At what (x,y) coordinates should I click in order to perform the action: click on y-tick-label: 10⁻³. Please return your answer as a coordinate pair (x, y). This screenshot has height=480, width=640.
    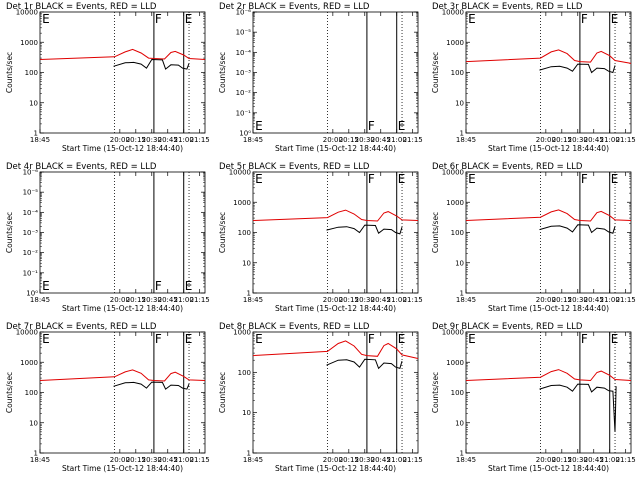
    Looking at the image, I should click on (31, 233).